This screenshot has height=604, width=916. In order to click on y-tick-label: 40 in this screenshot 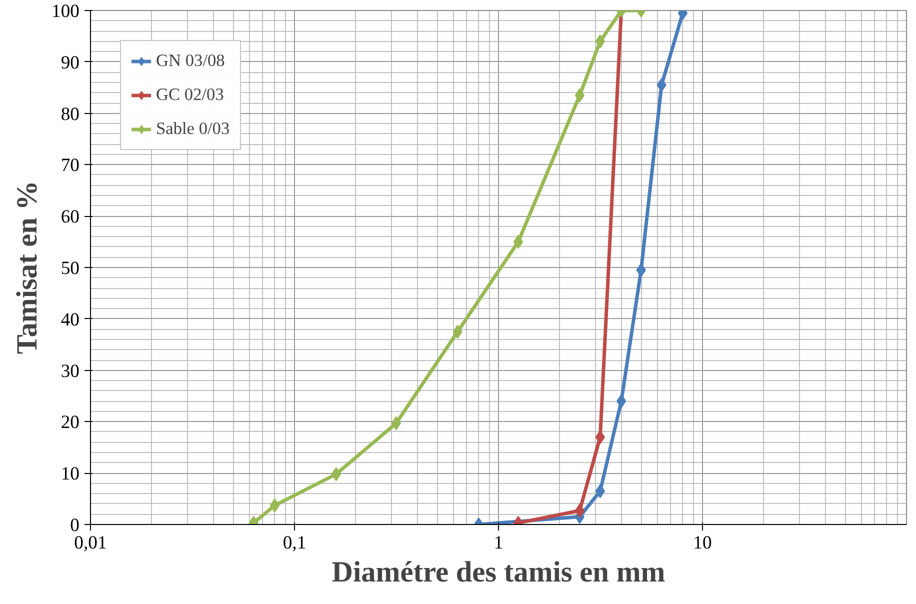, I will do `click(70, 319)`.